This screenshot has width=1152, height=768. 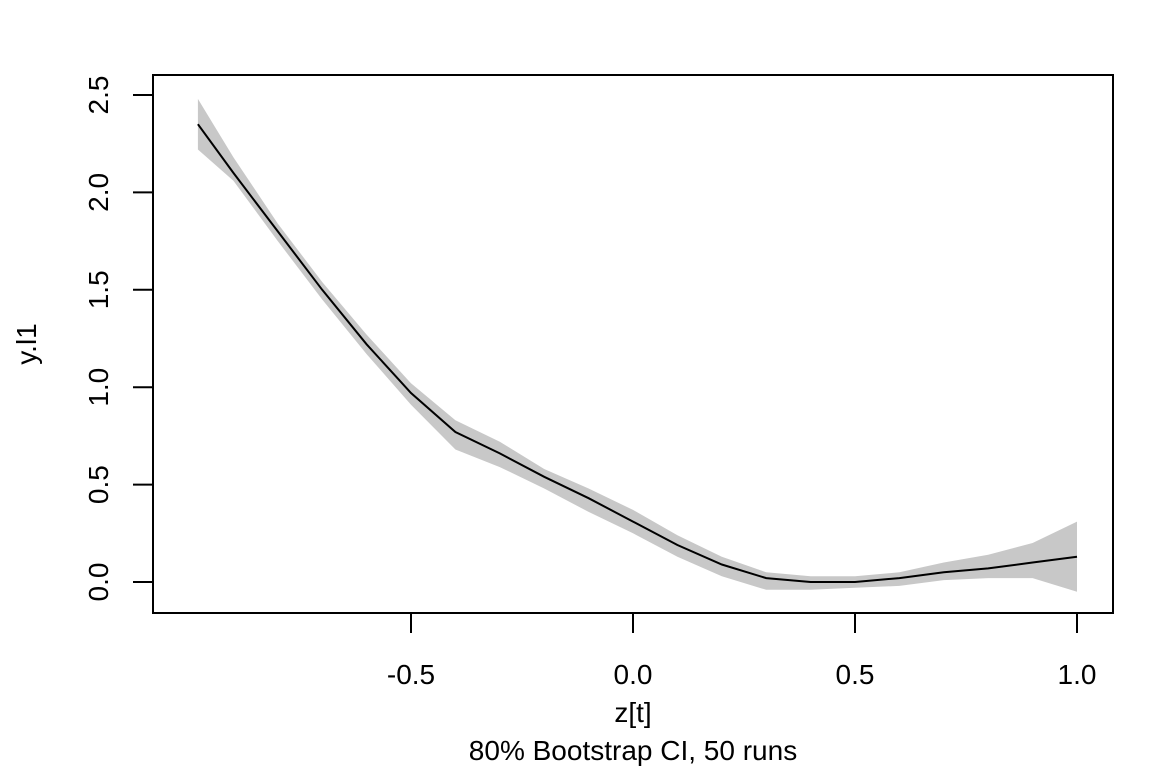 What do you see at coordinates (26, 344) in the screenshot?
I see `y-axis-label: y.l1` at bounding box center [26, 344].